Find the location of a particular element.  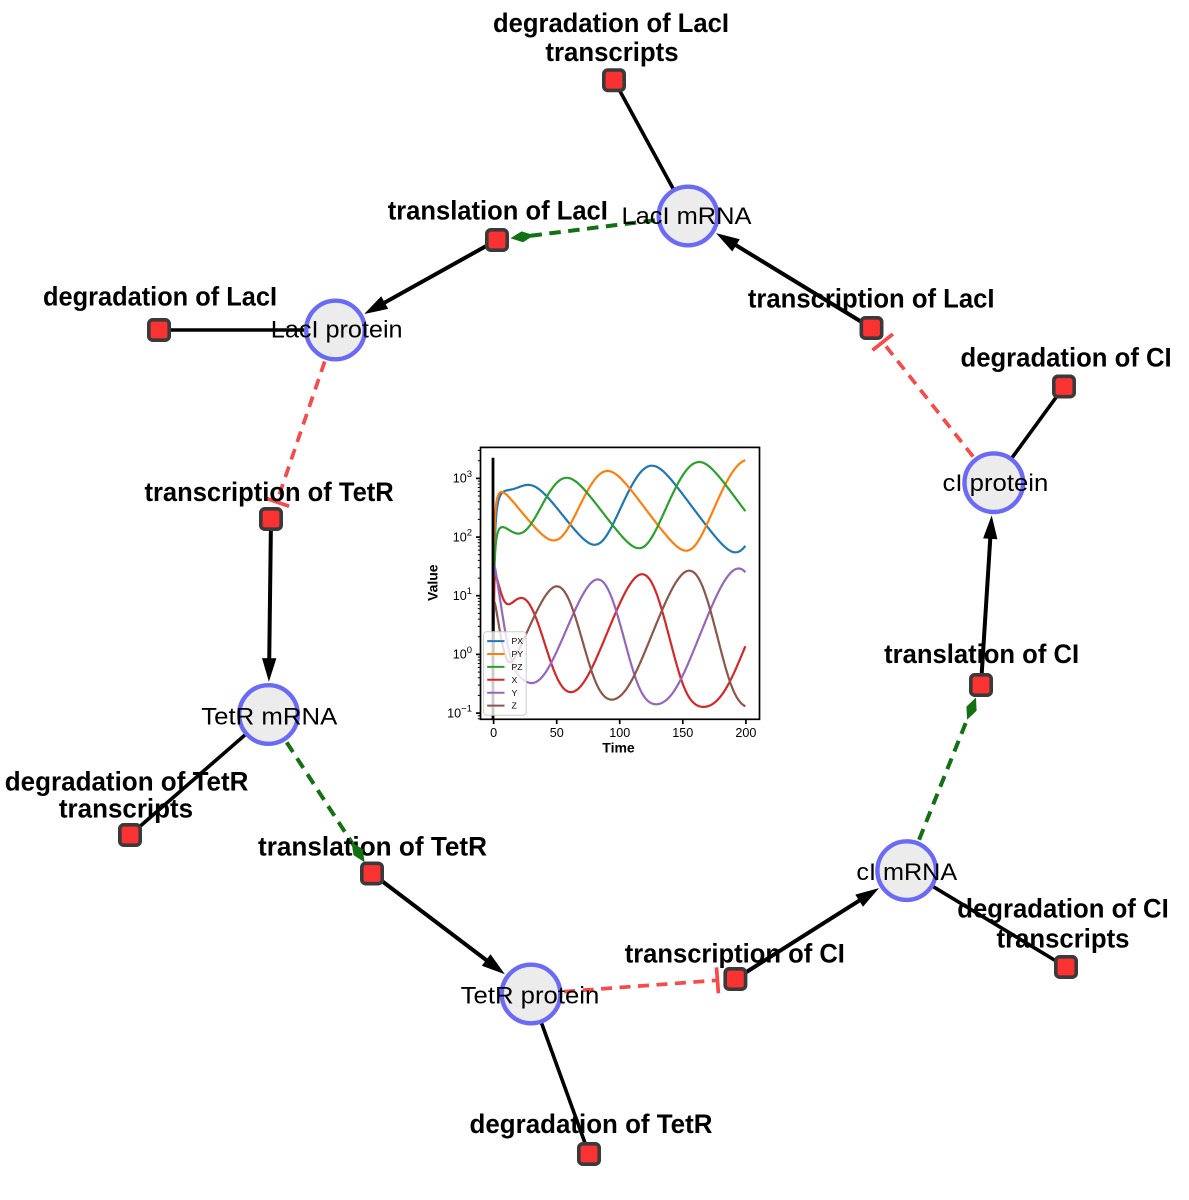

svg-text: translation of CI is located at coordinates (981, 654).